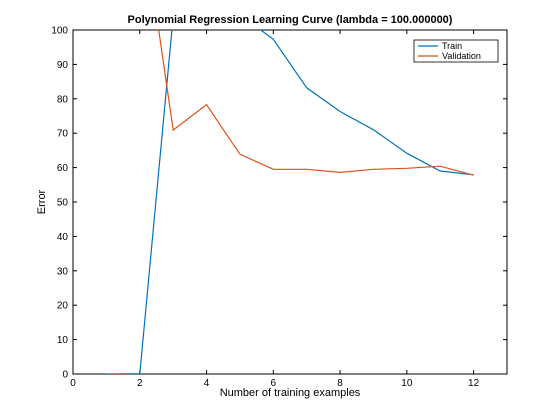 The height and width of the screenshot is (420, 560). Describe the element at coordinates (63, 65) in the screenshot. I see `y-tick-label: 90` at that location.